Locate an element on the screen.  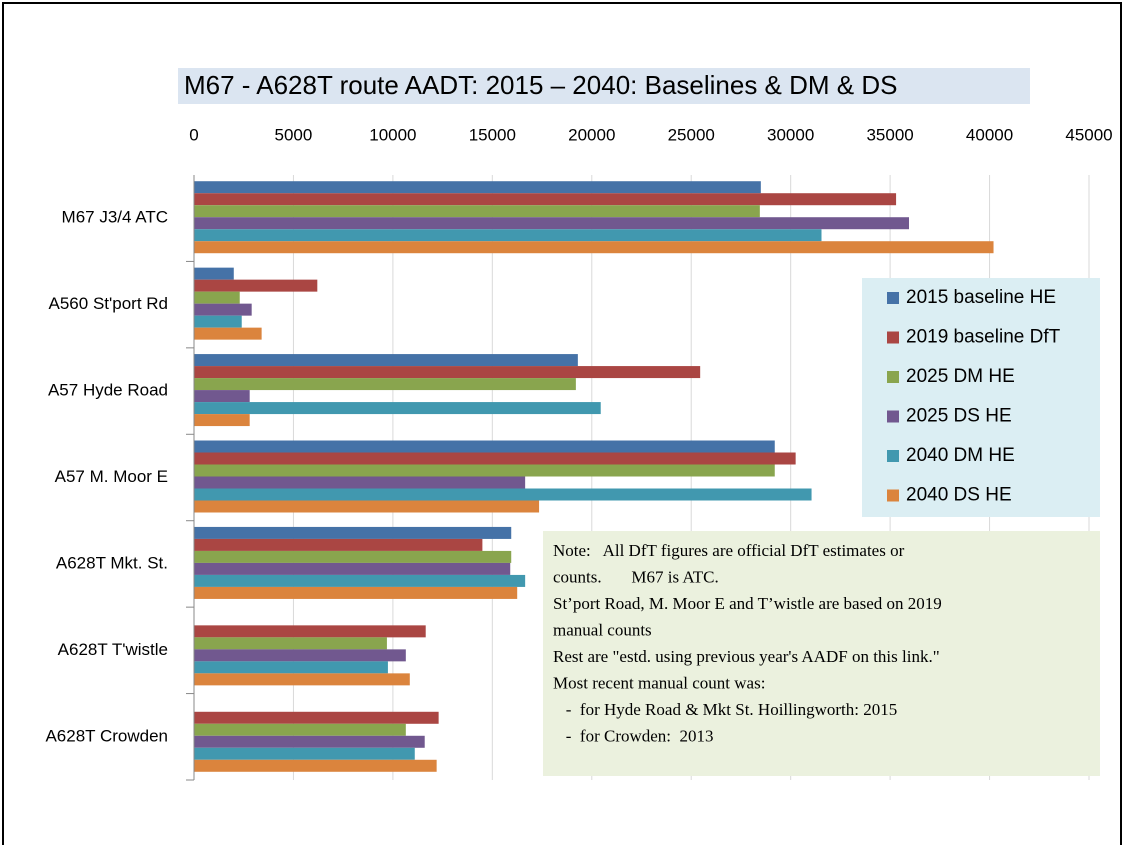
note-box is located at coordinates (821, 653).